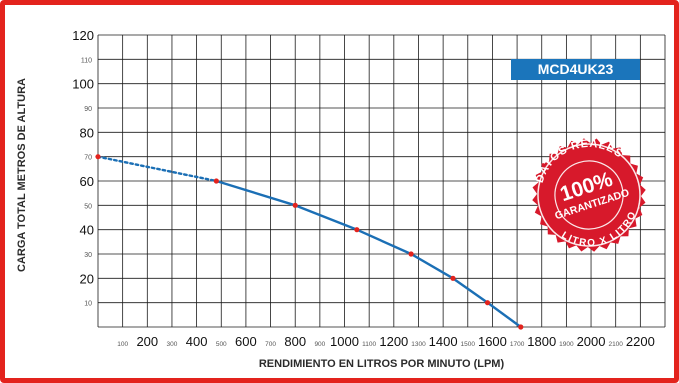 This screenshot has height=383, width=679. What do you see at coordinates (295, 341) in the screenshot?
I see `x-tick-label: 800` at bounding box center [295, 341].